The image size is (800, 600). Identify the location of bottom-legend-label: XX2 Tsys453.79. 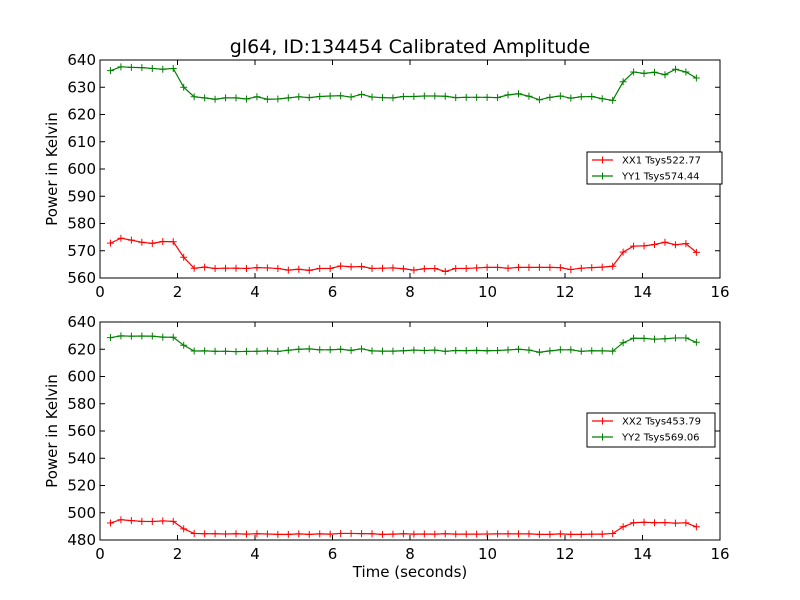
(661, 422).